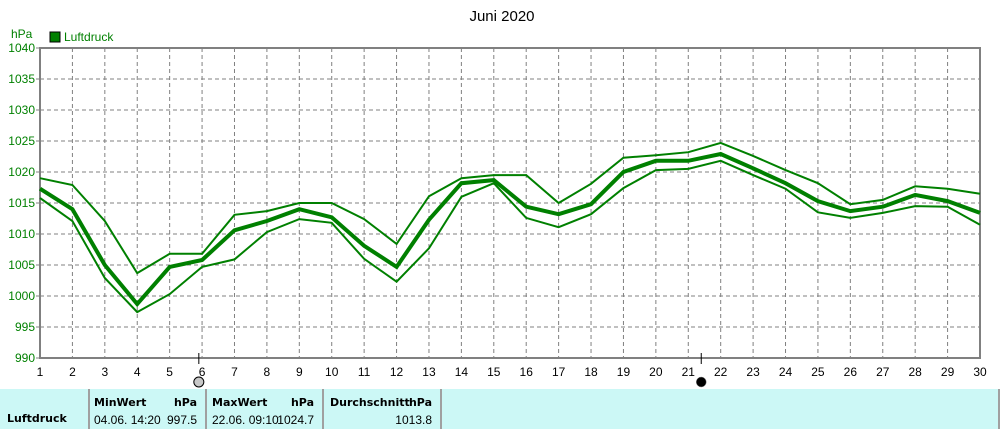 This screenshot has width=1000, height=429. I want to click on y-tick-label: 1000, so click(21, 296).